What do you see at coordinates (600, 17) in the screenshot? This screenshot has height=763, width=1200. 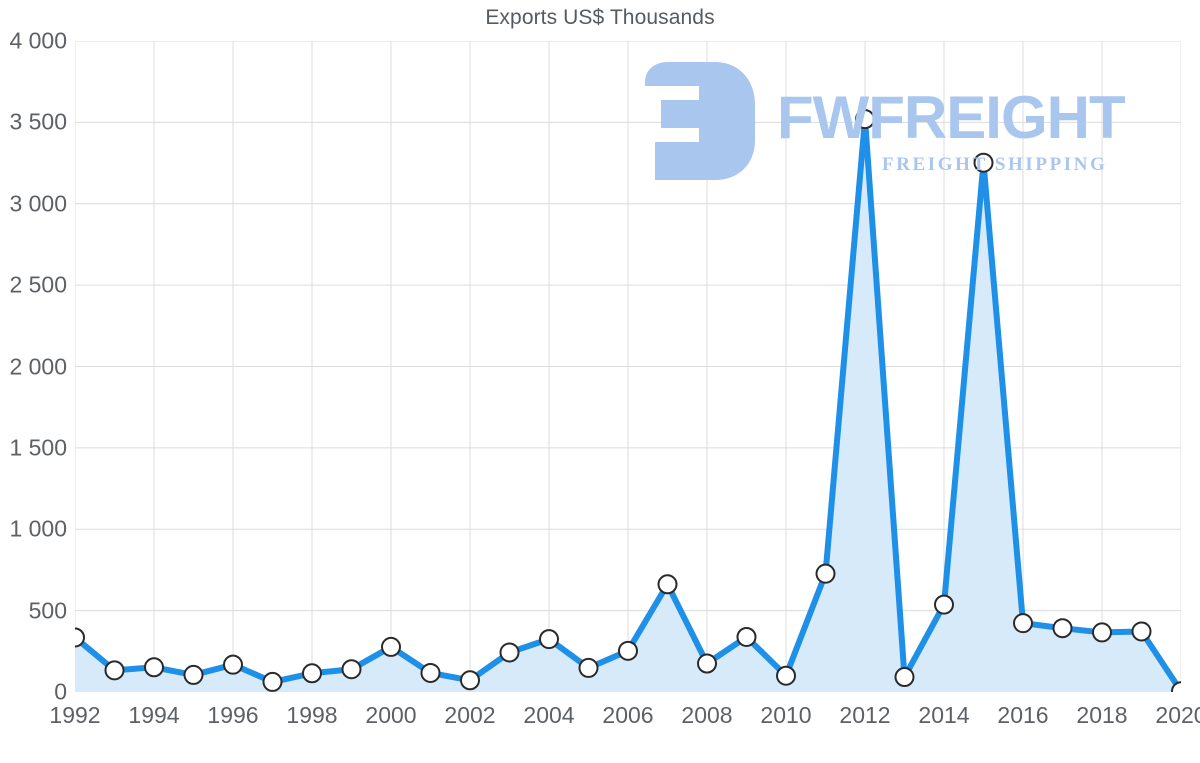 I see `page-title: Exports US$ Thousands` at bounding box center [600, 17].